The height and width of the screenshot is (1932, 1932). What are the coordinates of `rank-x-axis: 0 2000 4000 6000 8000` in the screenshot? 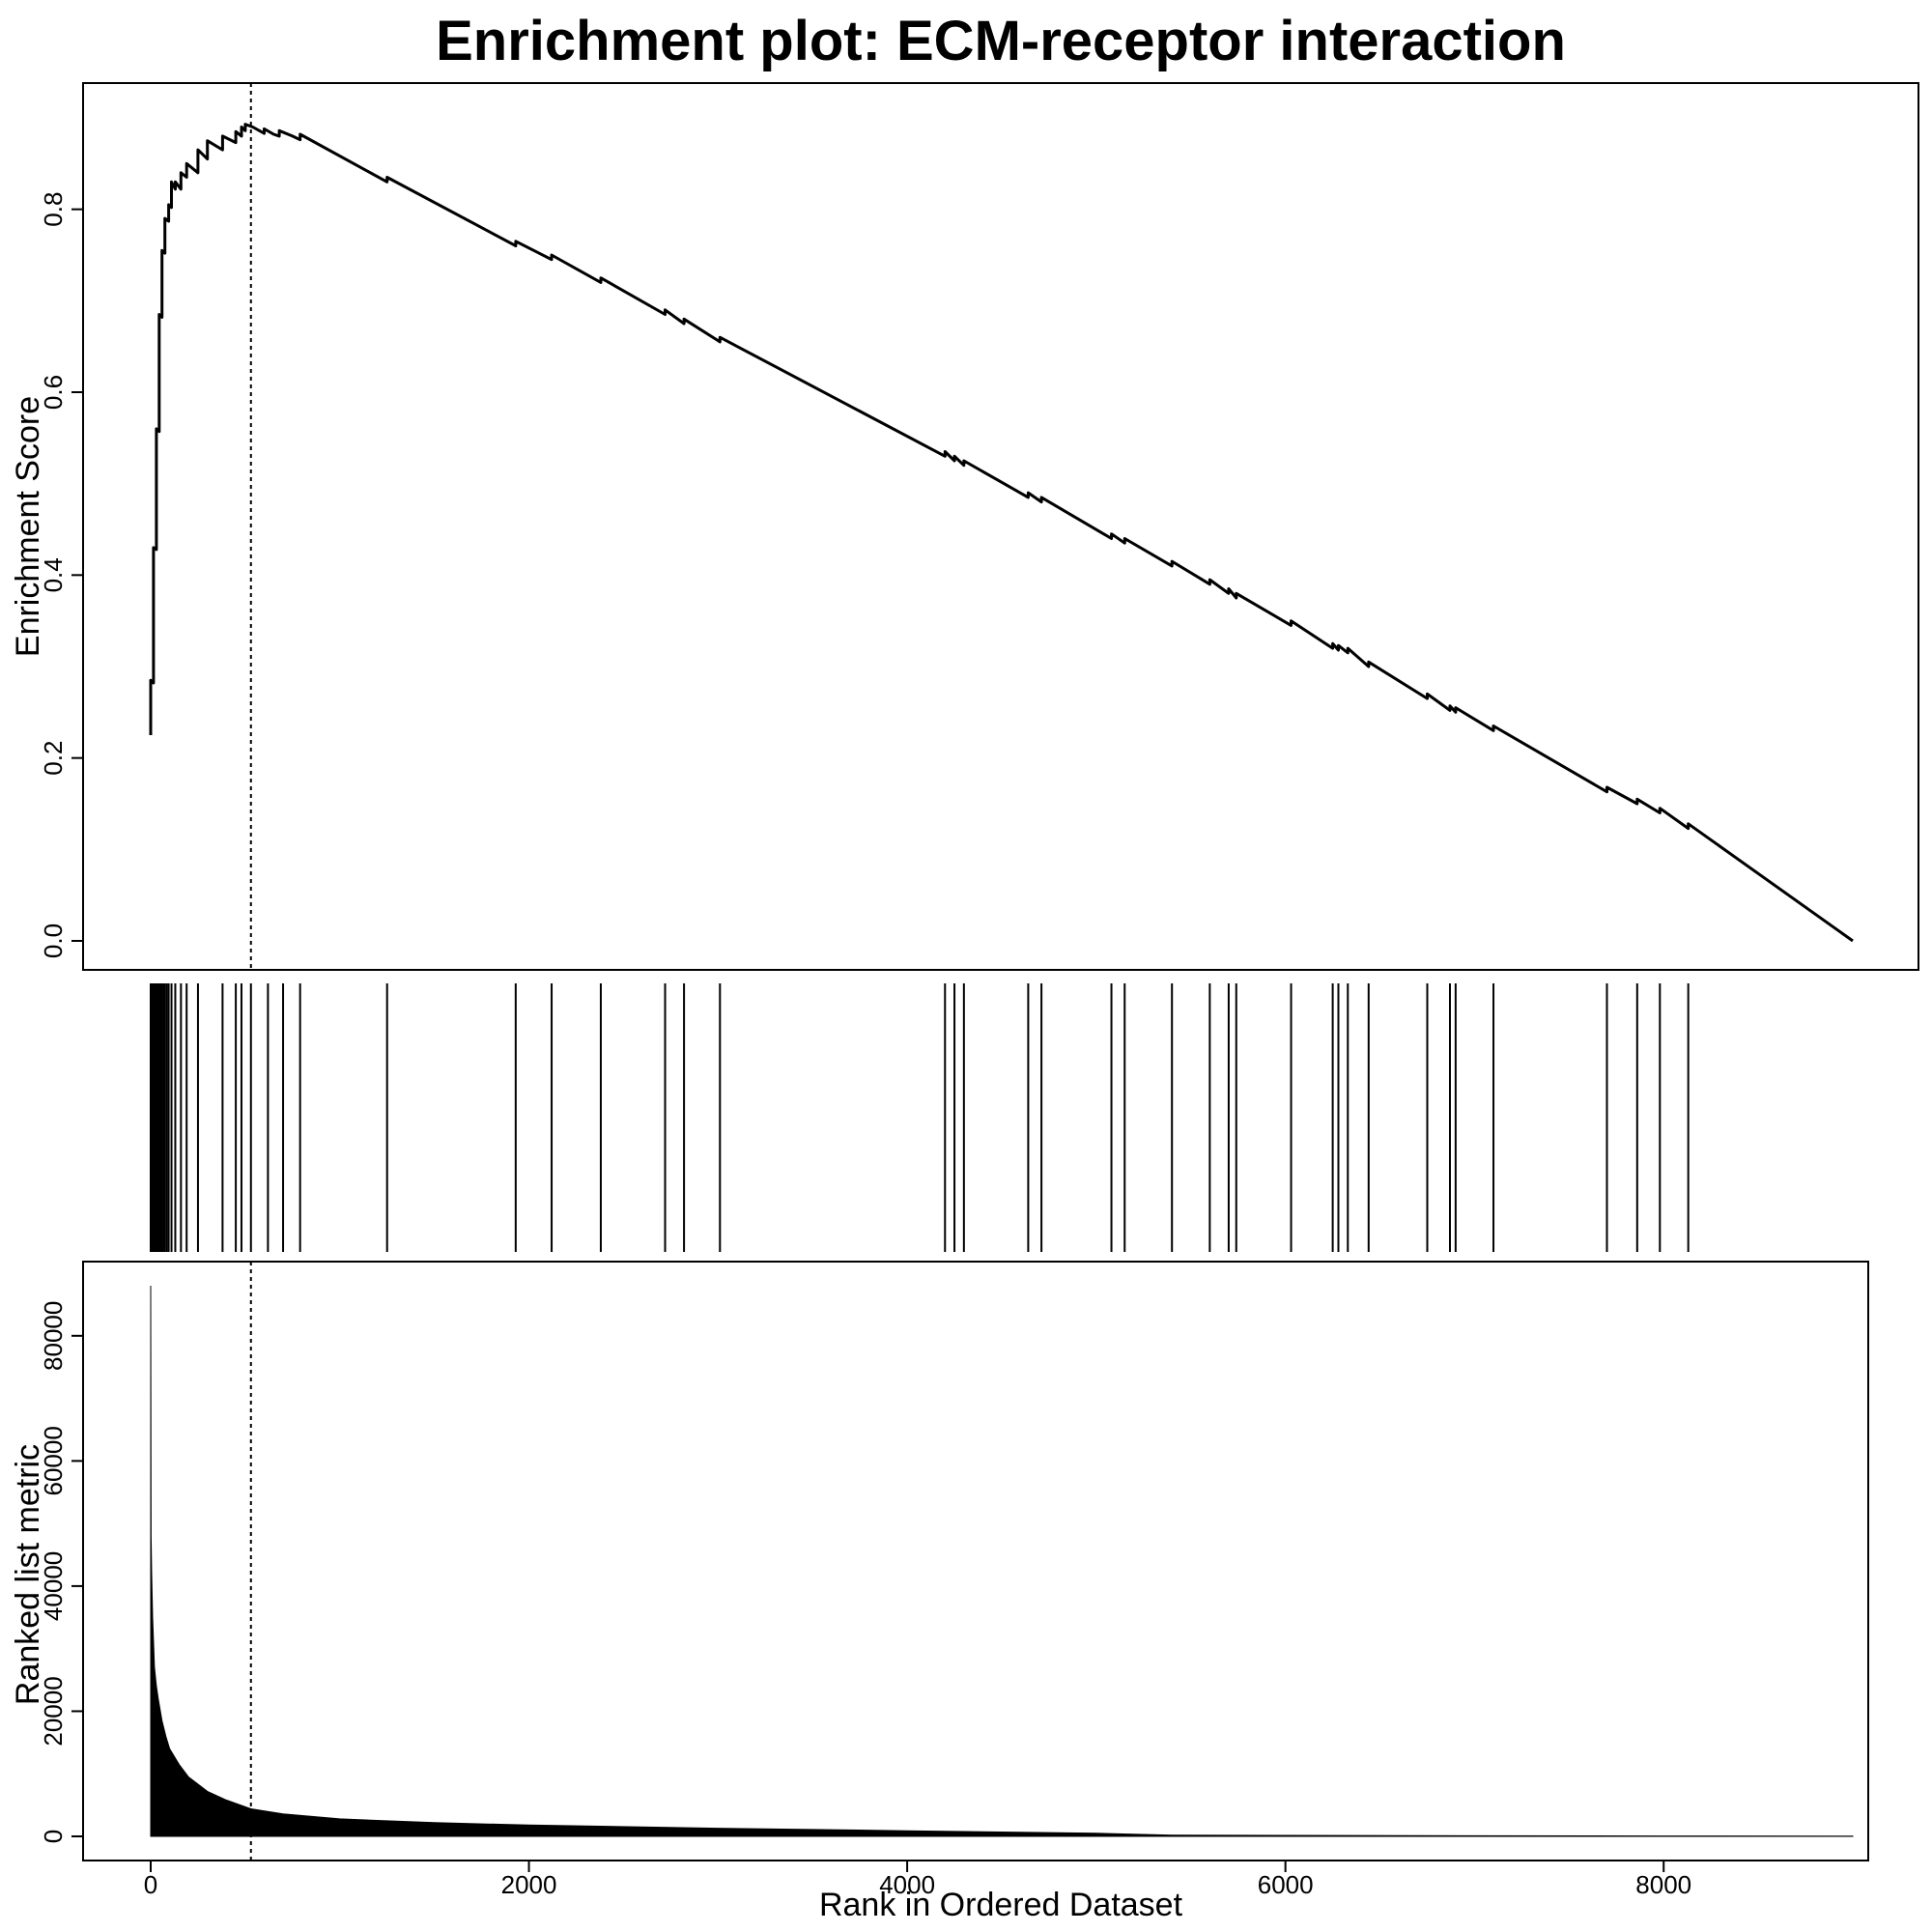 It's located at (917, 1880).